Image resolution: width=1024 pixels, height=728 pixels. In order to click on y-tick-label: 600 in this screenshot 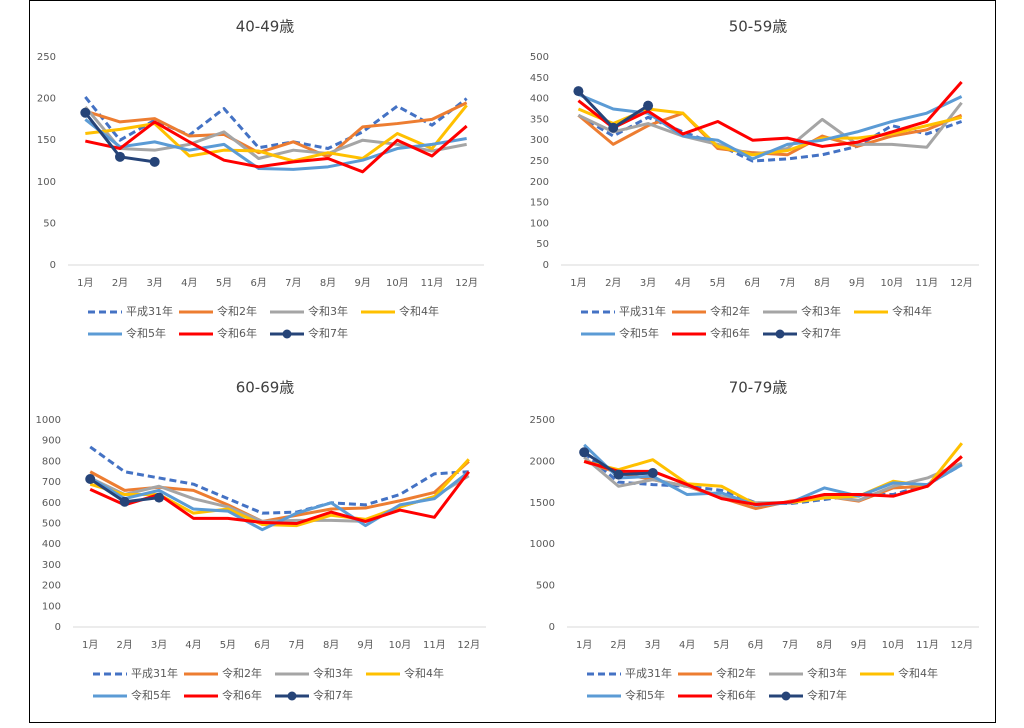, I will do `click(51, 503)`.